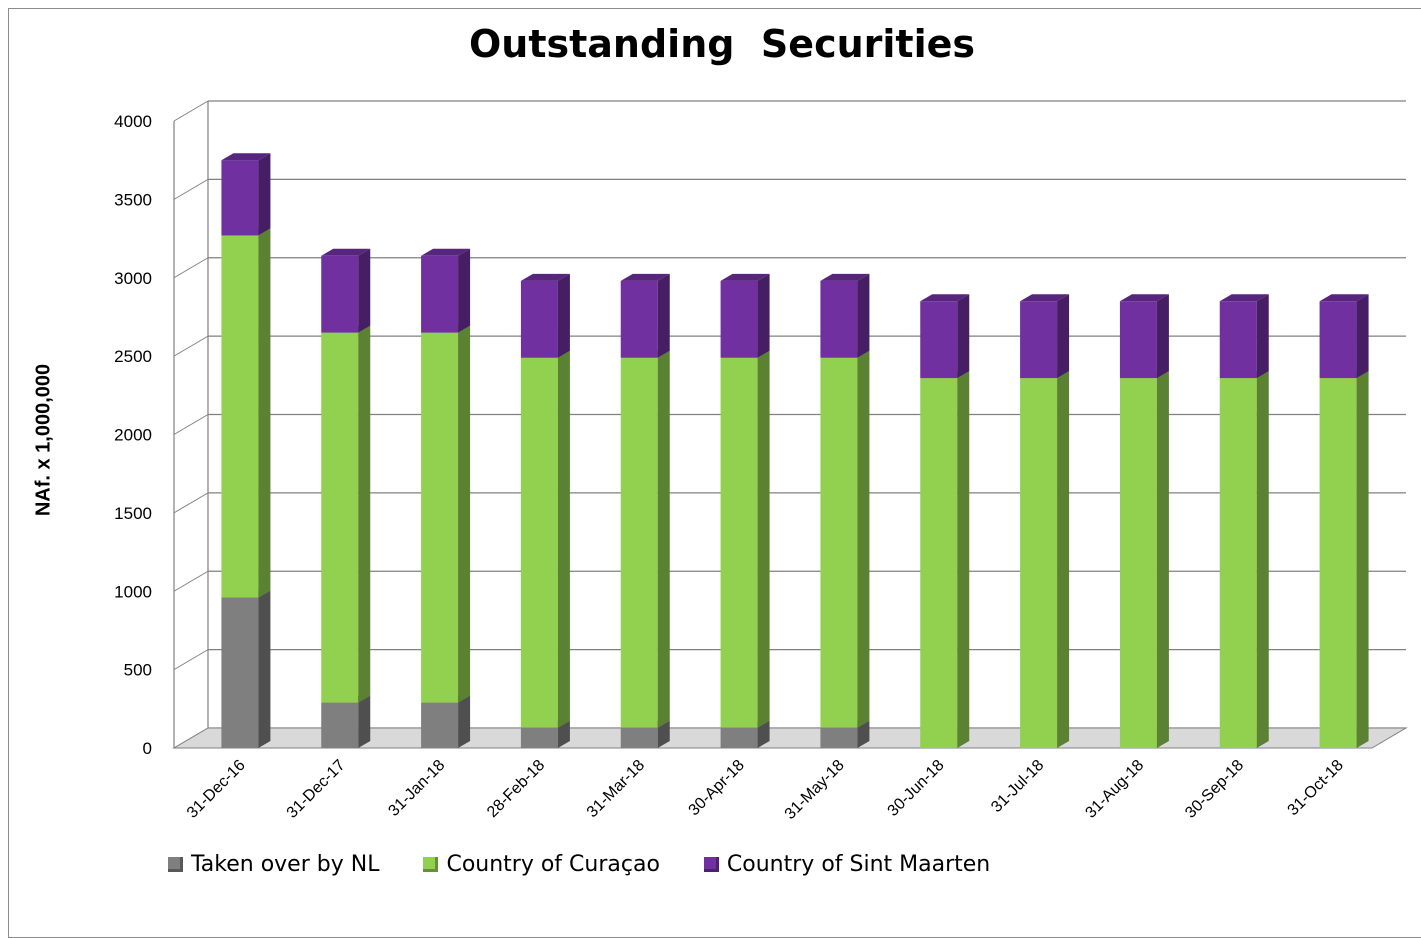 The height and width of the screenshot is (938, 1421). I want to click on y-tick-label: 2000, so click(133, 435).